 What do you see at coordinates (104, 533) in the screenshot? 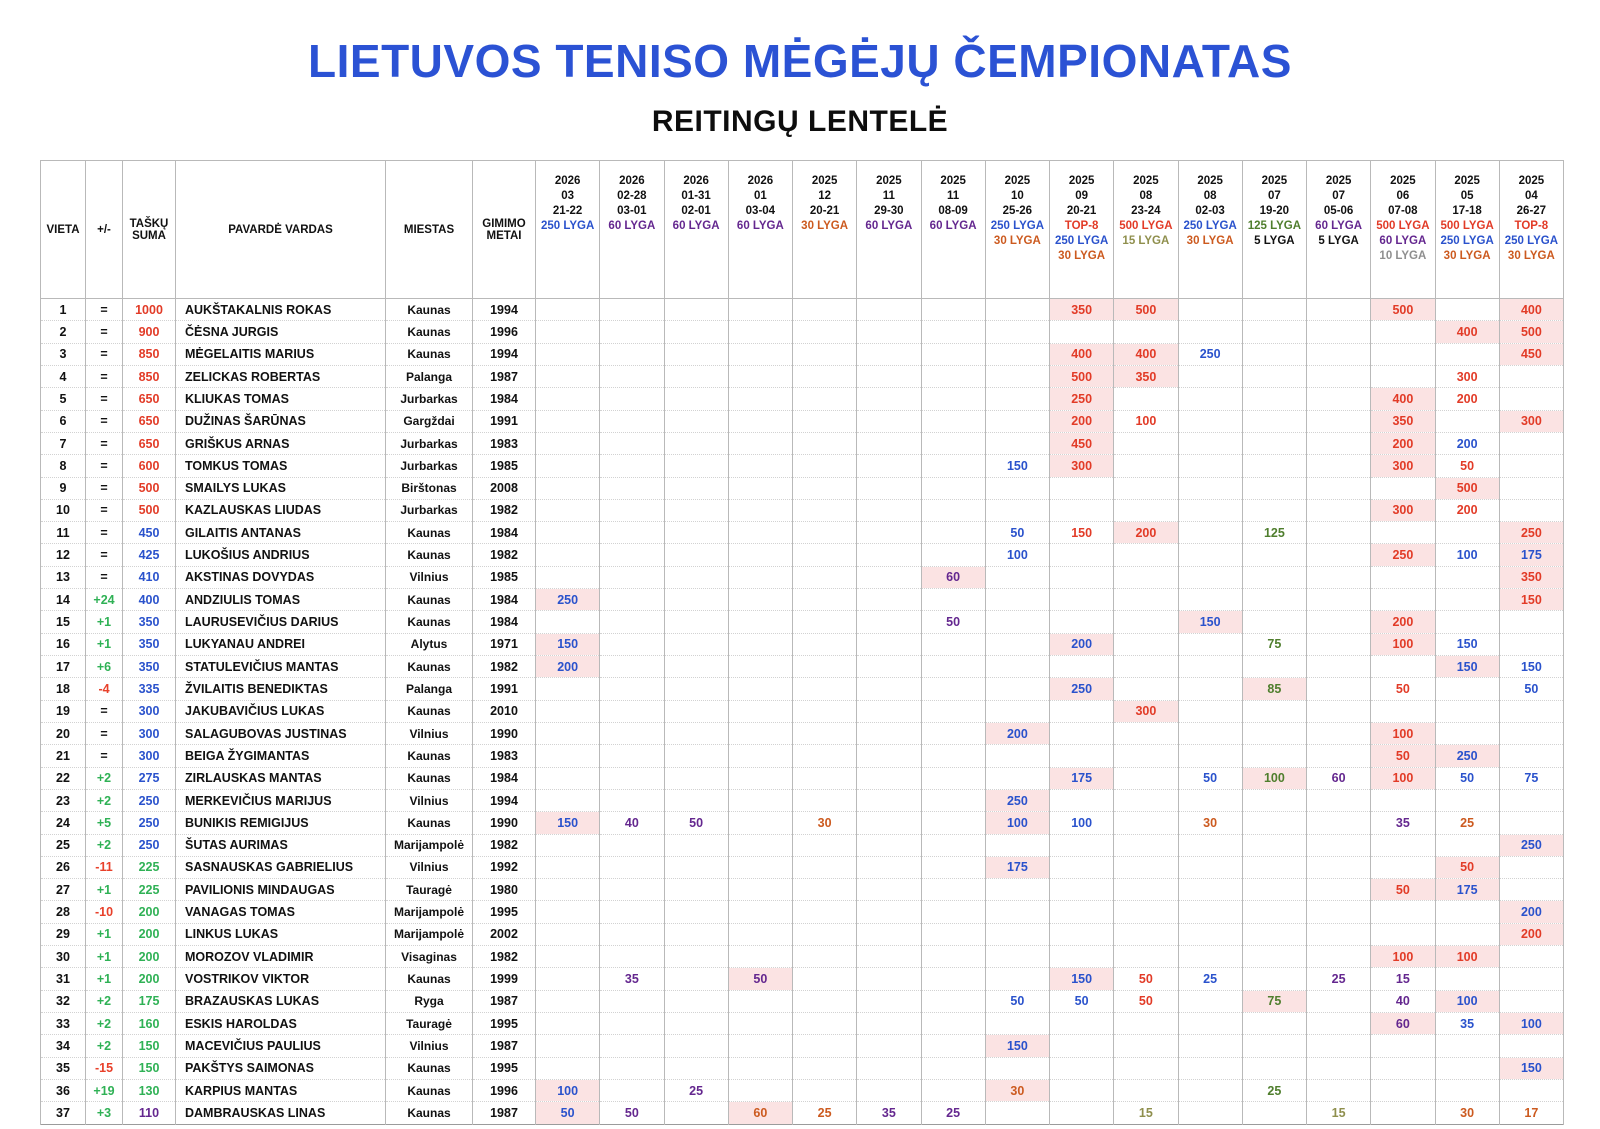
I see `cell-change: =` at bounding box center [104, 533].